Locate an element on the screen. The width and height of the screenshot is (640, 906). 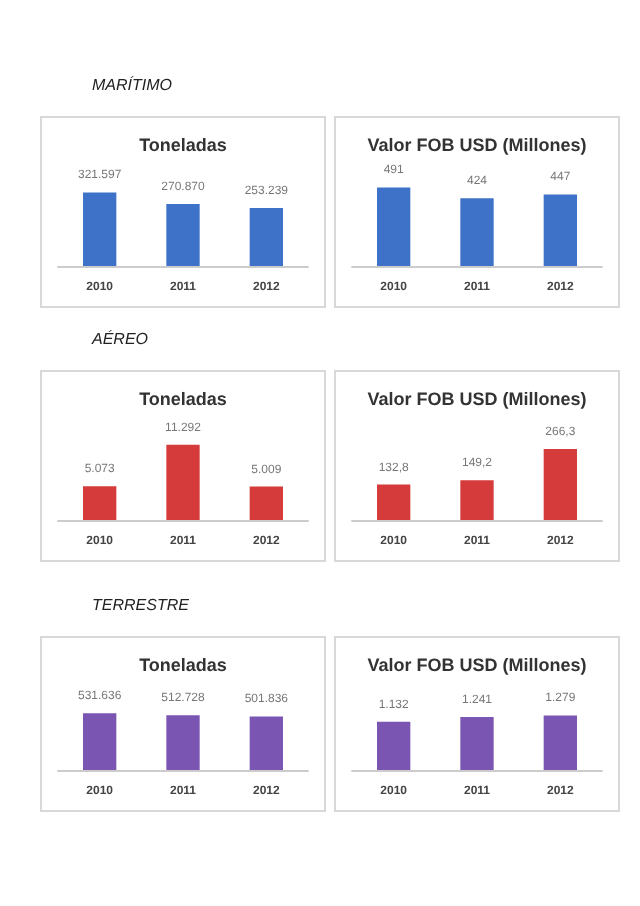
text: TERRESTRE is located at coordinates (140, 605).